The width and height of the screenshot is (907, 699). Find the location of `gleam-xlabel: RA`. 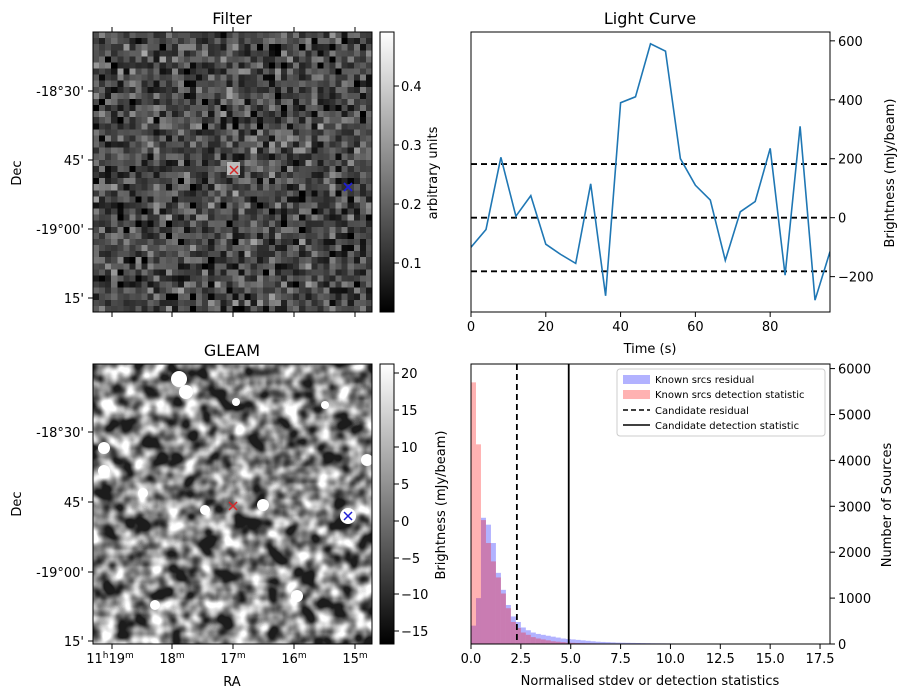

gleam-xlabel: RA is located at coordinates (232, 682).